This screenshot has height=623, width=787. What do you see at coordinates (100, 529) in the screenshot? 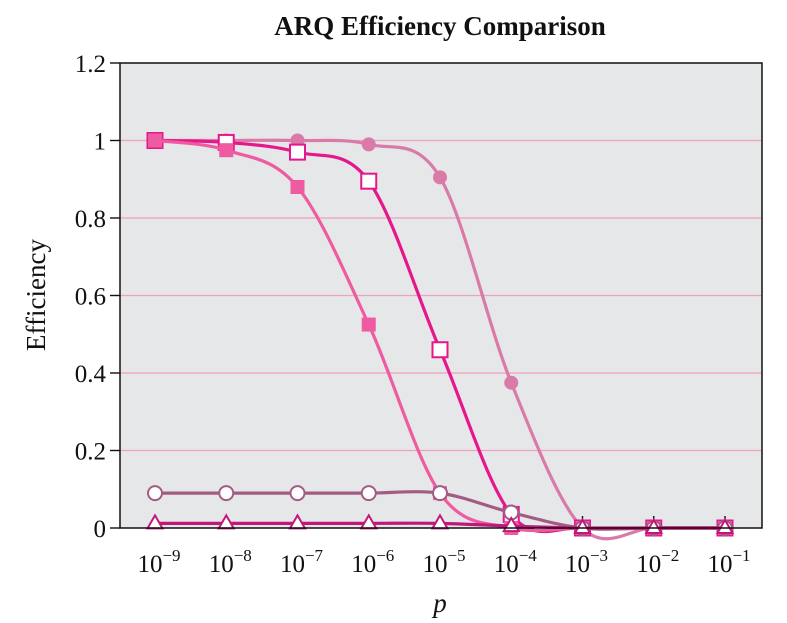
I see `y-tick-label: 0` at bounding box center [100, 529].